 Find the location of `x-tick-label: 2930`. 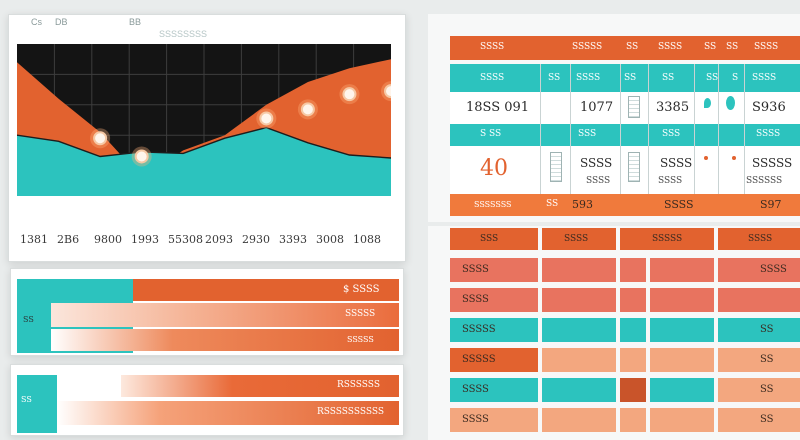

x-tick-label: 2930 is located at coordinates (256, 239).